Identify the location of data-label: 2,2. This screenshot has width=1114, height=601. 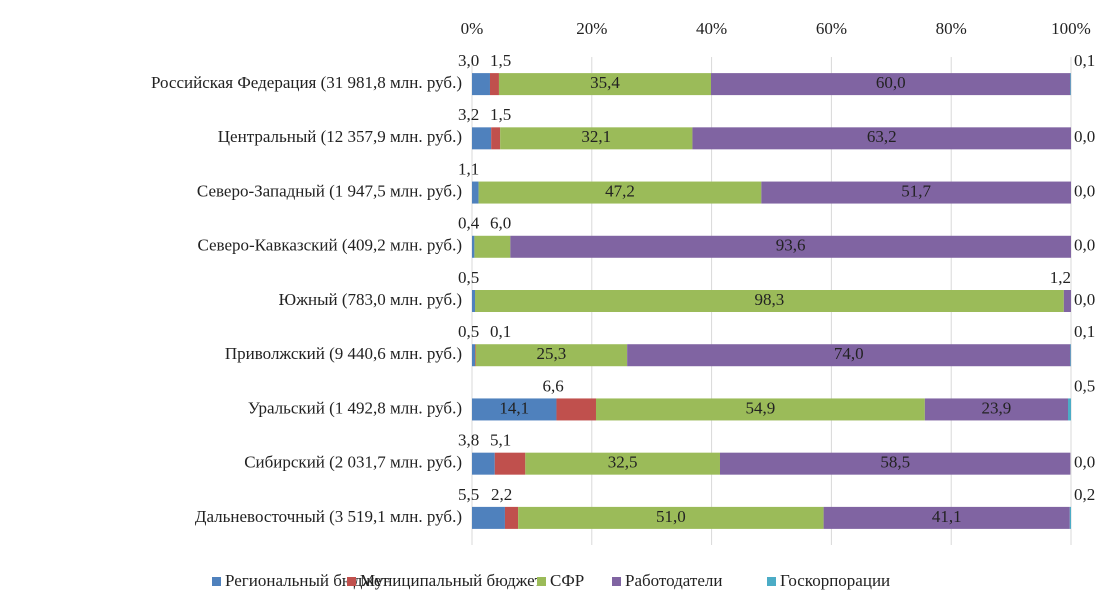
(501, 494).